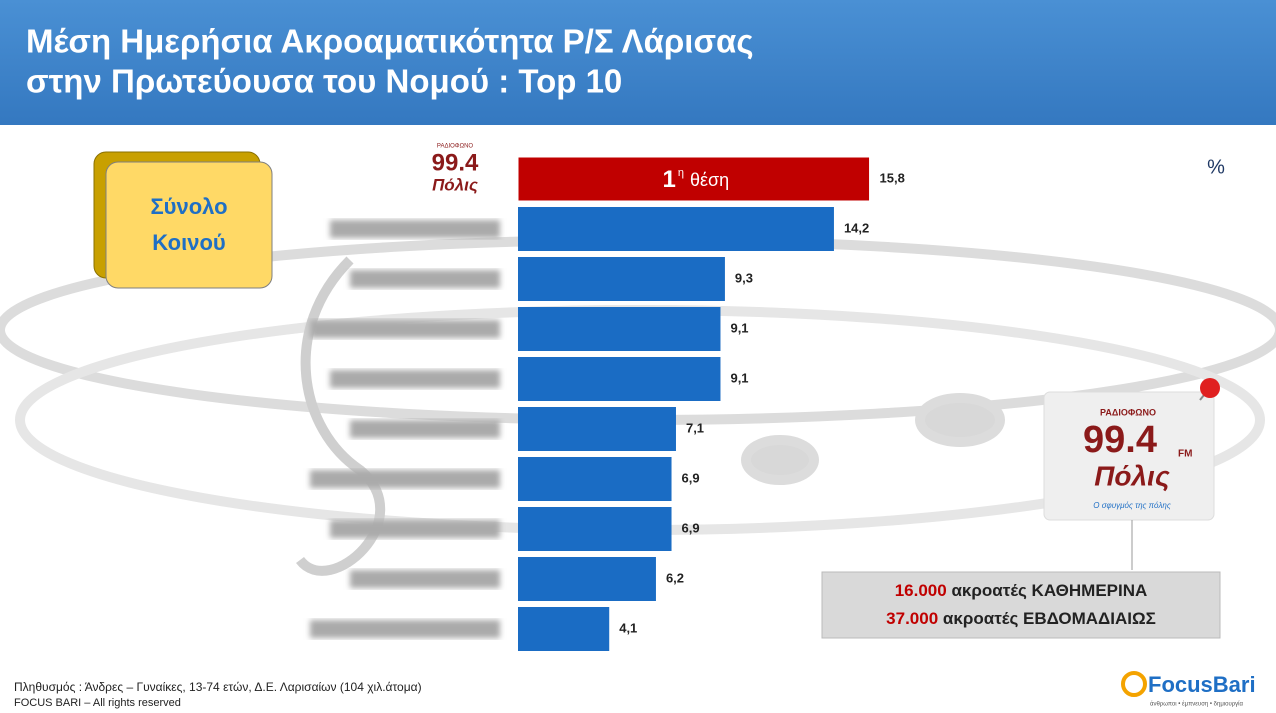 Image resolution: width=1276 pixels, height=713 pixels. What do you see at coordinates (892, 177) in the screenshot?
I see `value-label: 15,8` at bounding box center [892, 177].